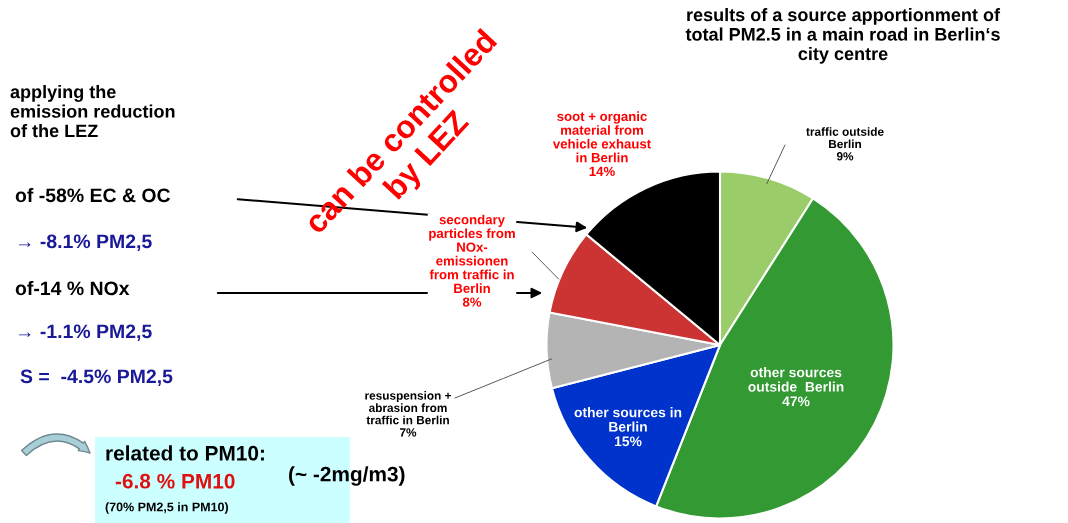  I want to click on slice-label: resuspension + abrasion from traffic in Berlin, so click(408, 408).